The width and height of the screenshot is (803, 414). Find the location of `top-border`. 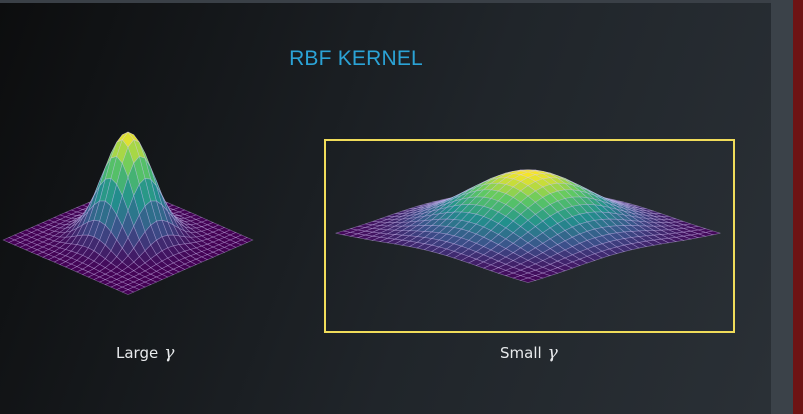

top-border is located at coordinates (401, 1).